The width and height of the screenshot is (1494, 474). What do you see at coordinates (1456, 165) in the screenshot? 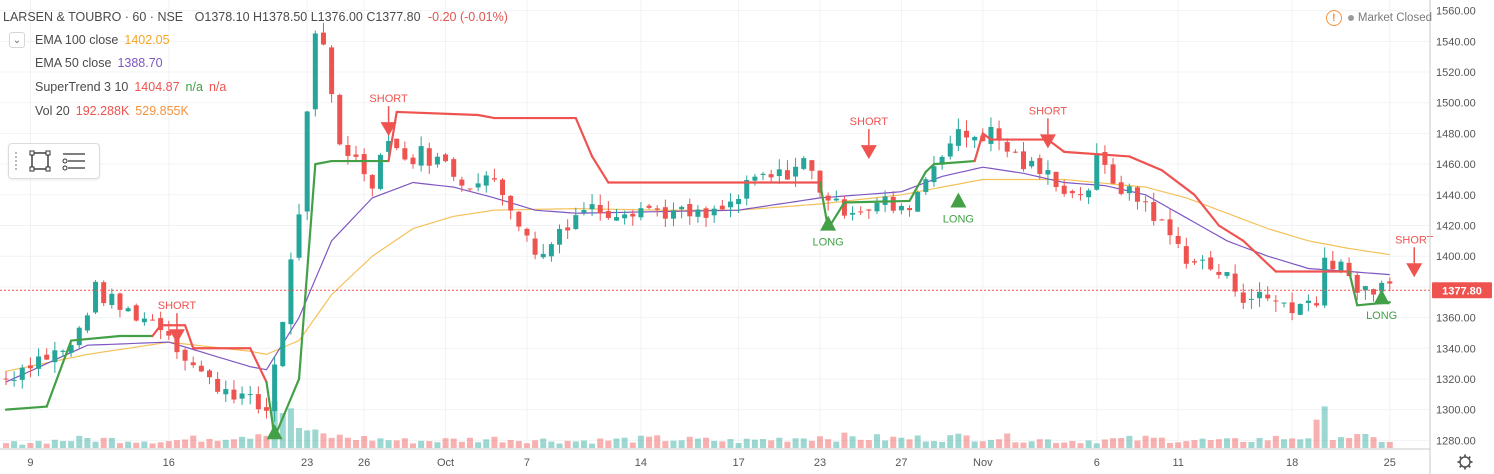
I see `y-tick-label: 1460.00` at bounding box center [1456, 165].